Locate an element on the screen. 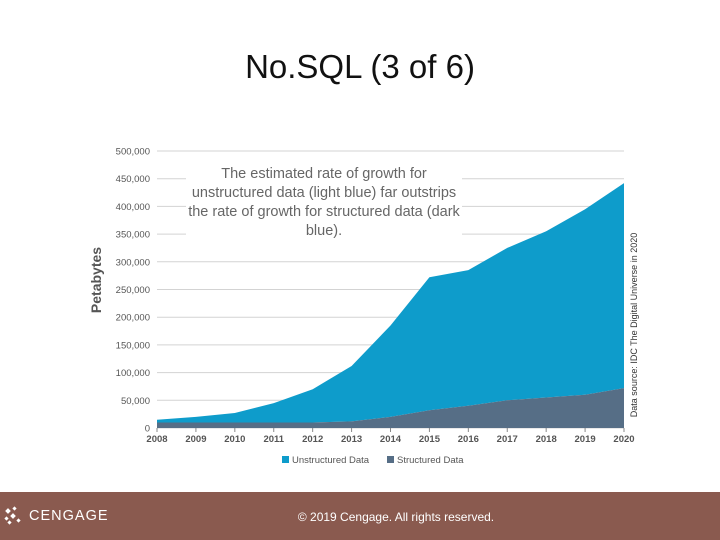 This screenshot has width=720, height=540. y-tick-label: 450,000 is located at coordinates (133, 179).